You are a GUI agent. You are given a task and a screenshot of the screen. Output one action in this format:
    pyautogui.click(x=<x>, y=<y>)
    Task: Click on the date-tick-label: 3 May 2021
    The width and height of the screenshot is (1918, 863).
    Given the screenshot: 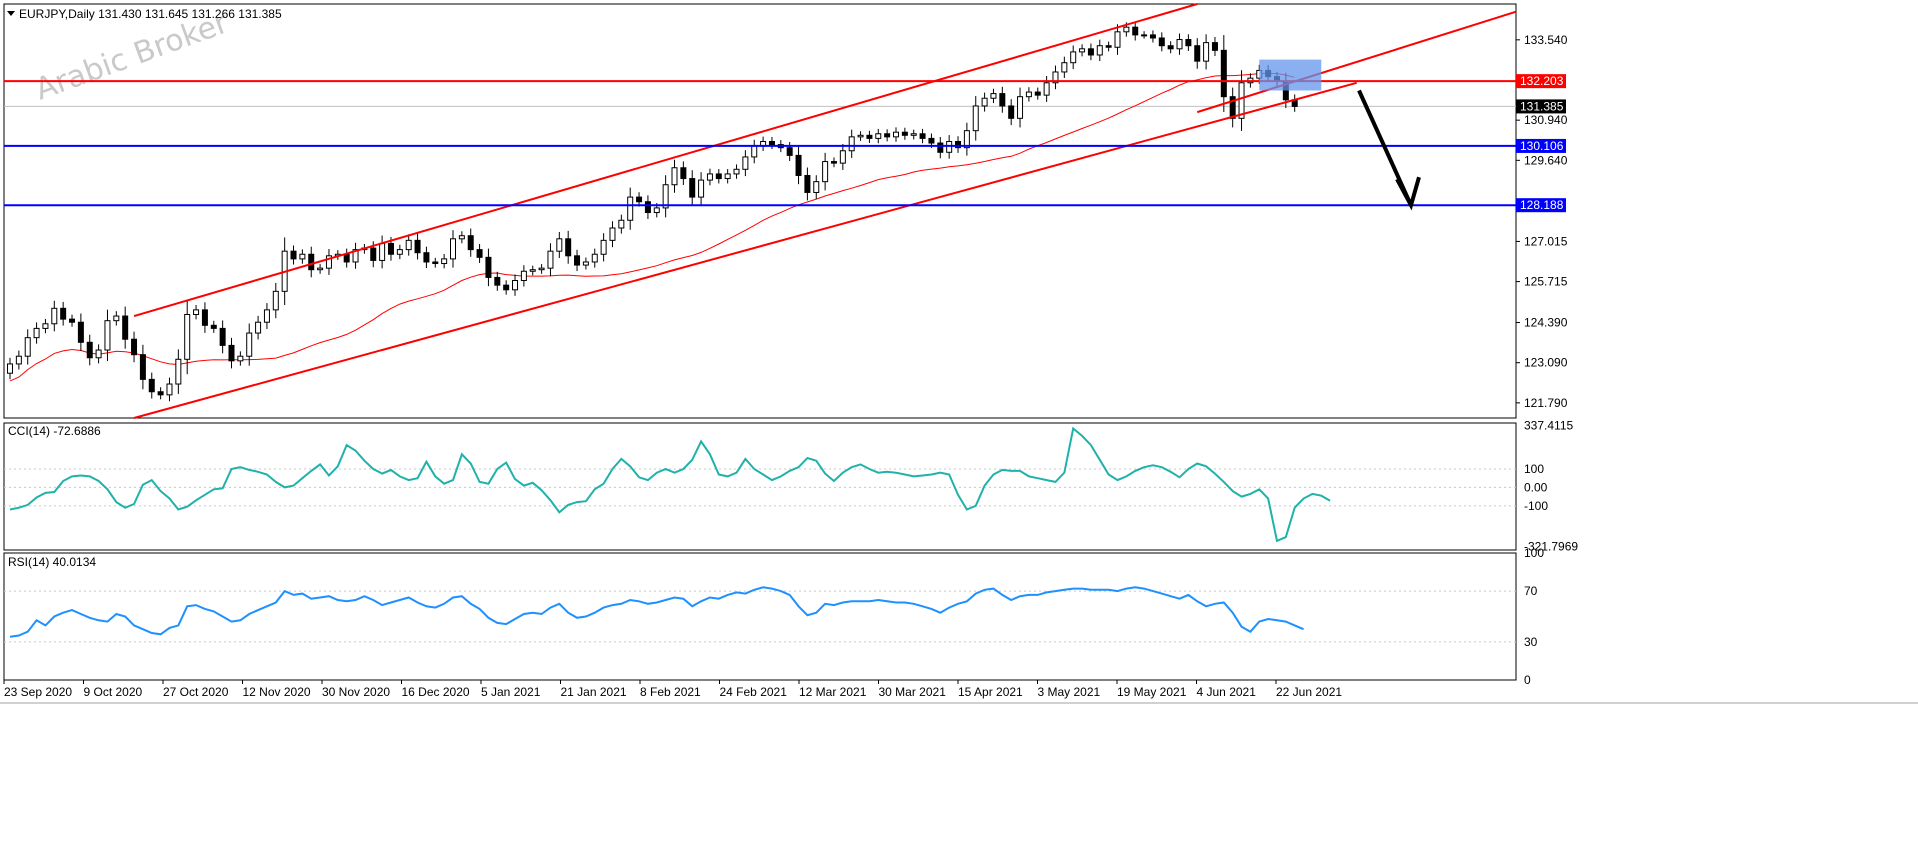 What is the action you would take?
    pyautogui.click(x=1069, y=692)
    